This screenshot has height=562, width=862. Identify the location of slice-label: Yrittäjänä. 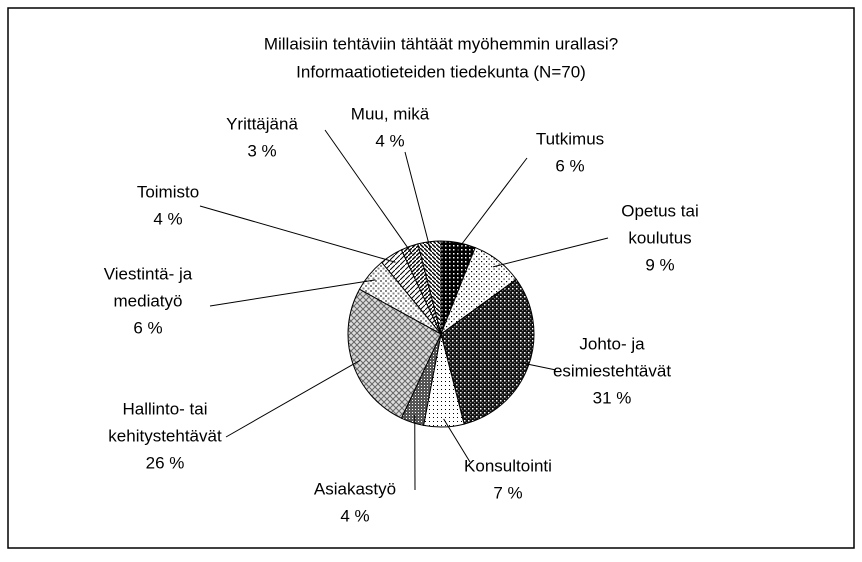
(262, 123).